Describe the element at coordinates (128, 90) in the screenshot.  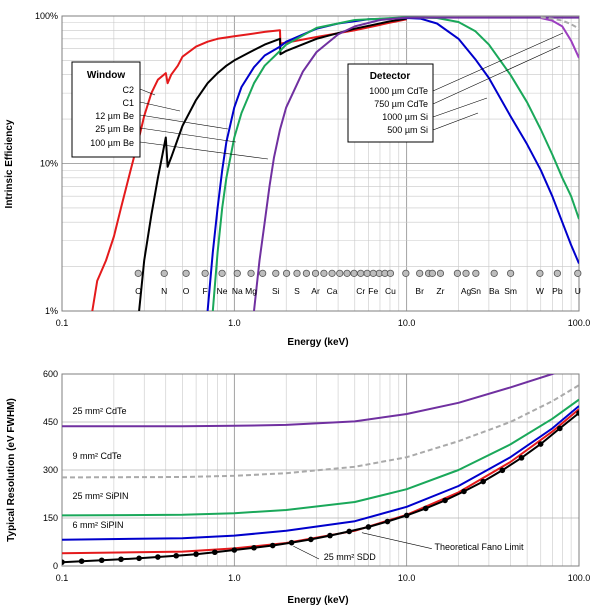
I see `window-item-c2: C2` at that location.